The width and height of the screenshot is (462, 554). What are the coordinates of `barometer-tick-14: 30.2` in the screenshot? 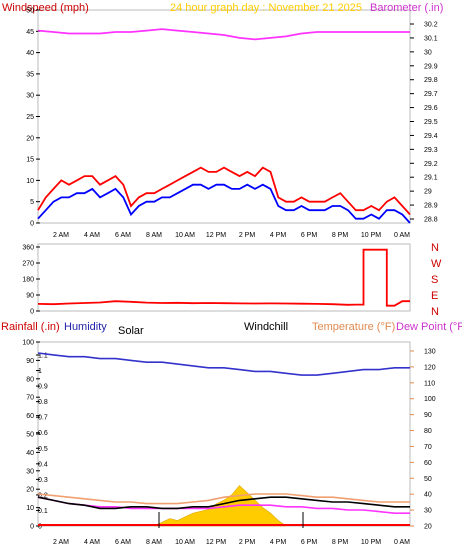 It's located at (431, 25).